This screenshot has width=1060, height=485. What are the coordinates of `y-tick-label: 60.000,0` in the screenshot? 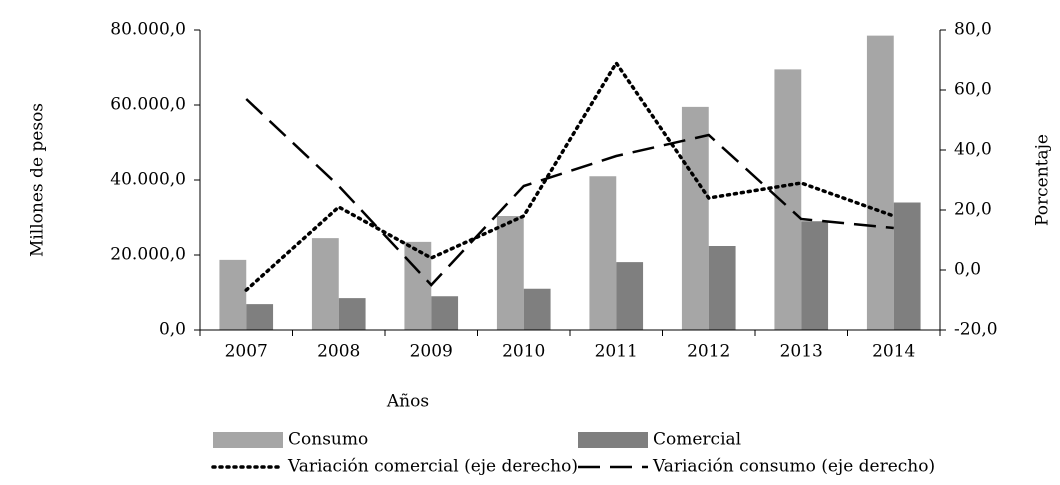 It's located at (148, 105).